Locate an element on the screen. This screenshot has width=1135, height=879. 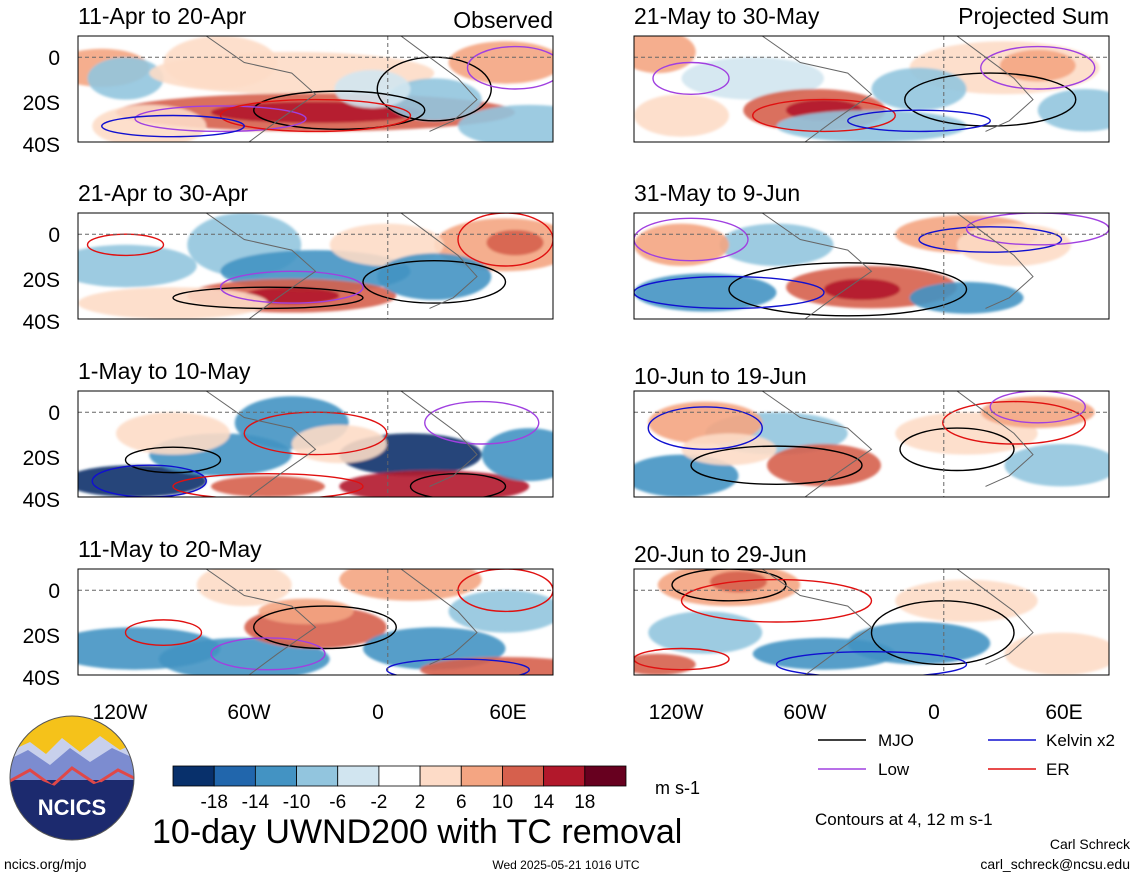
colorbar-label-4: -2 is located at coordinates (378, 802).